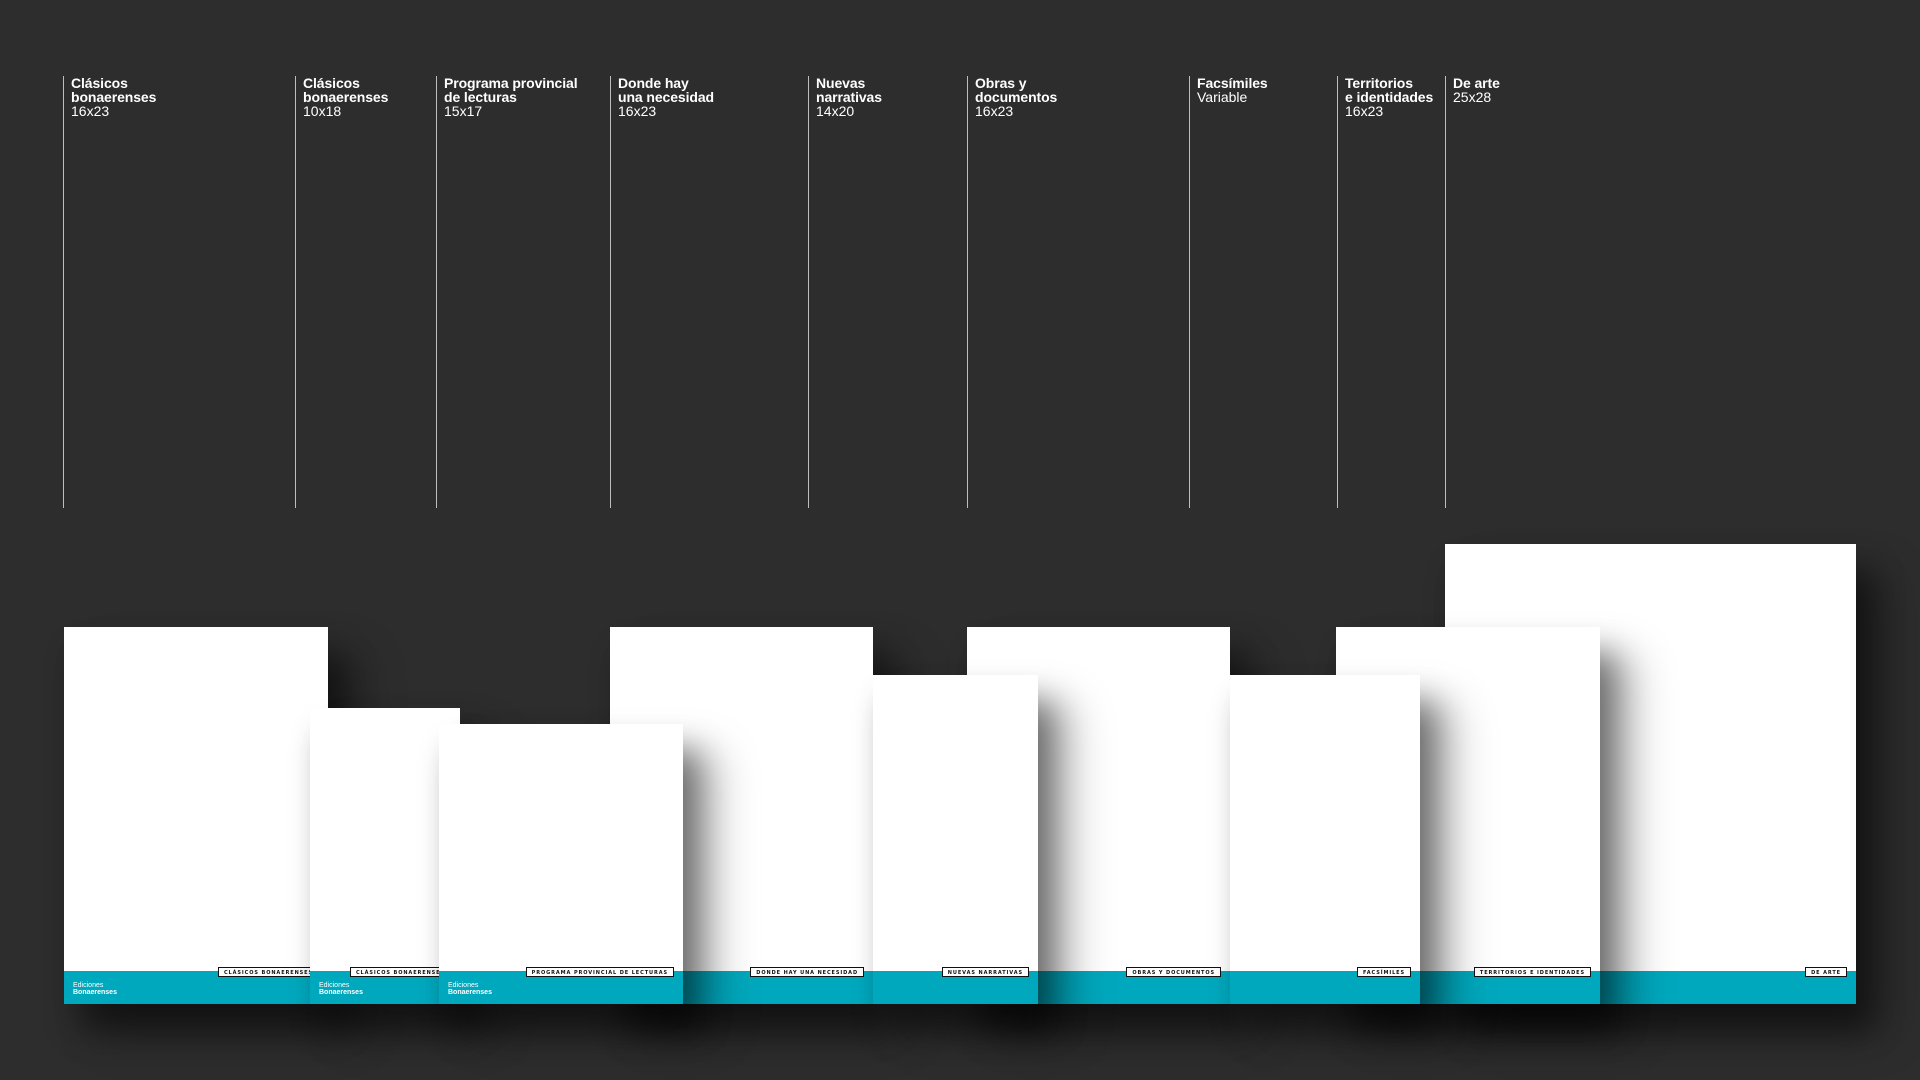  I want to click on collection-label-clasicos-bonaerenses-10x18: Clásicos bonaerenses 10x18, so click(341, 292).